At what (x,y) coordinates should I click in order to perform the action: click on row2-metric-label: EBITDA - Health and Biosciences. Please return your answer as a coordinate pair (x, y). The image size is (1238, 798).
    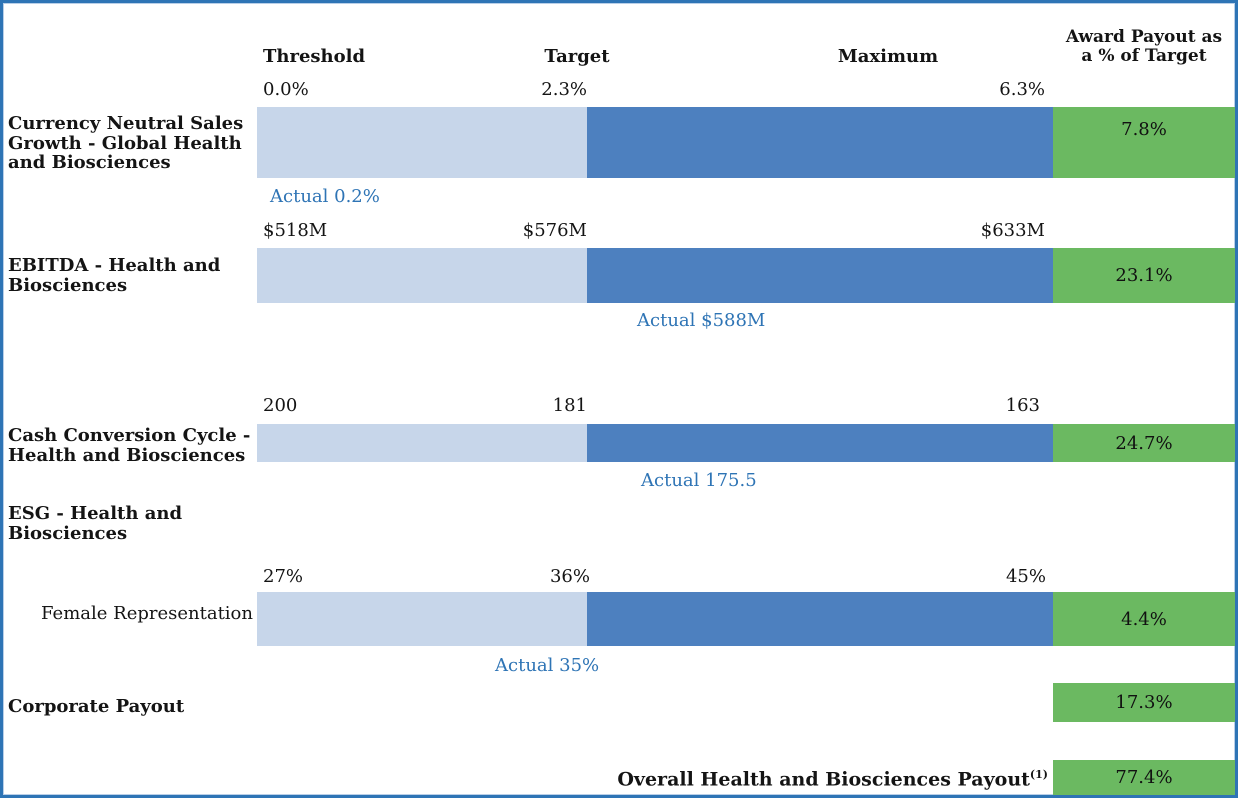
    Looking at the image, I should click on (114, 275).